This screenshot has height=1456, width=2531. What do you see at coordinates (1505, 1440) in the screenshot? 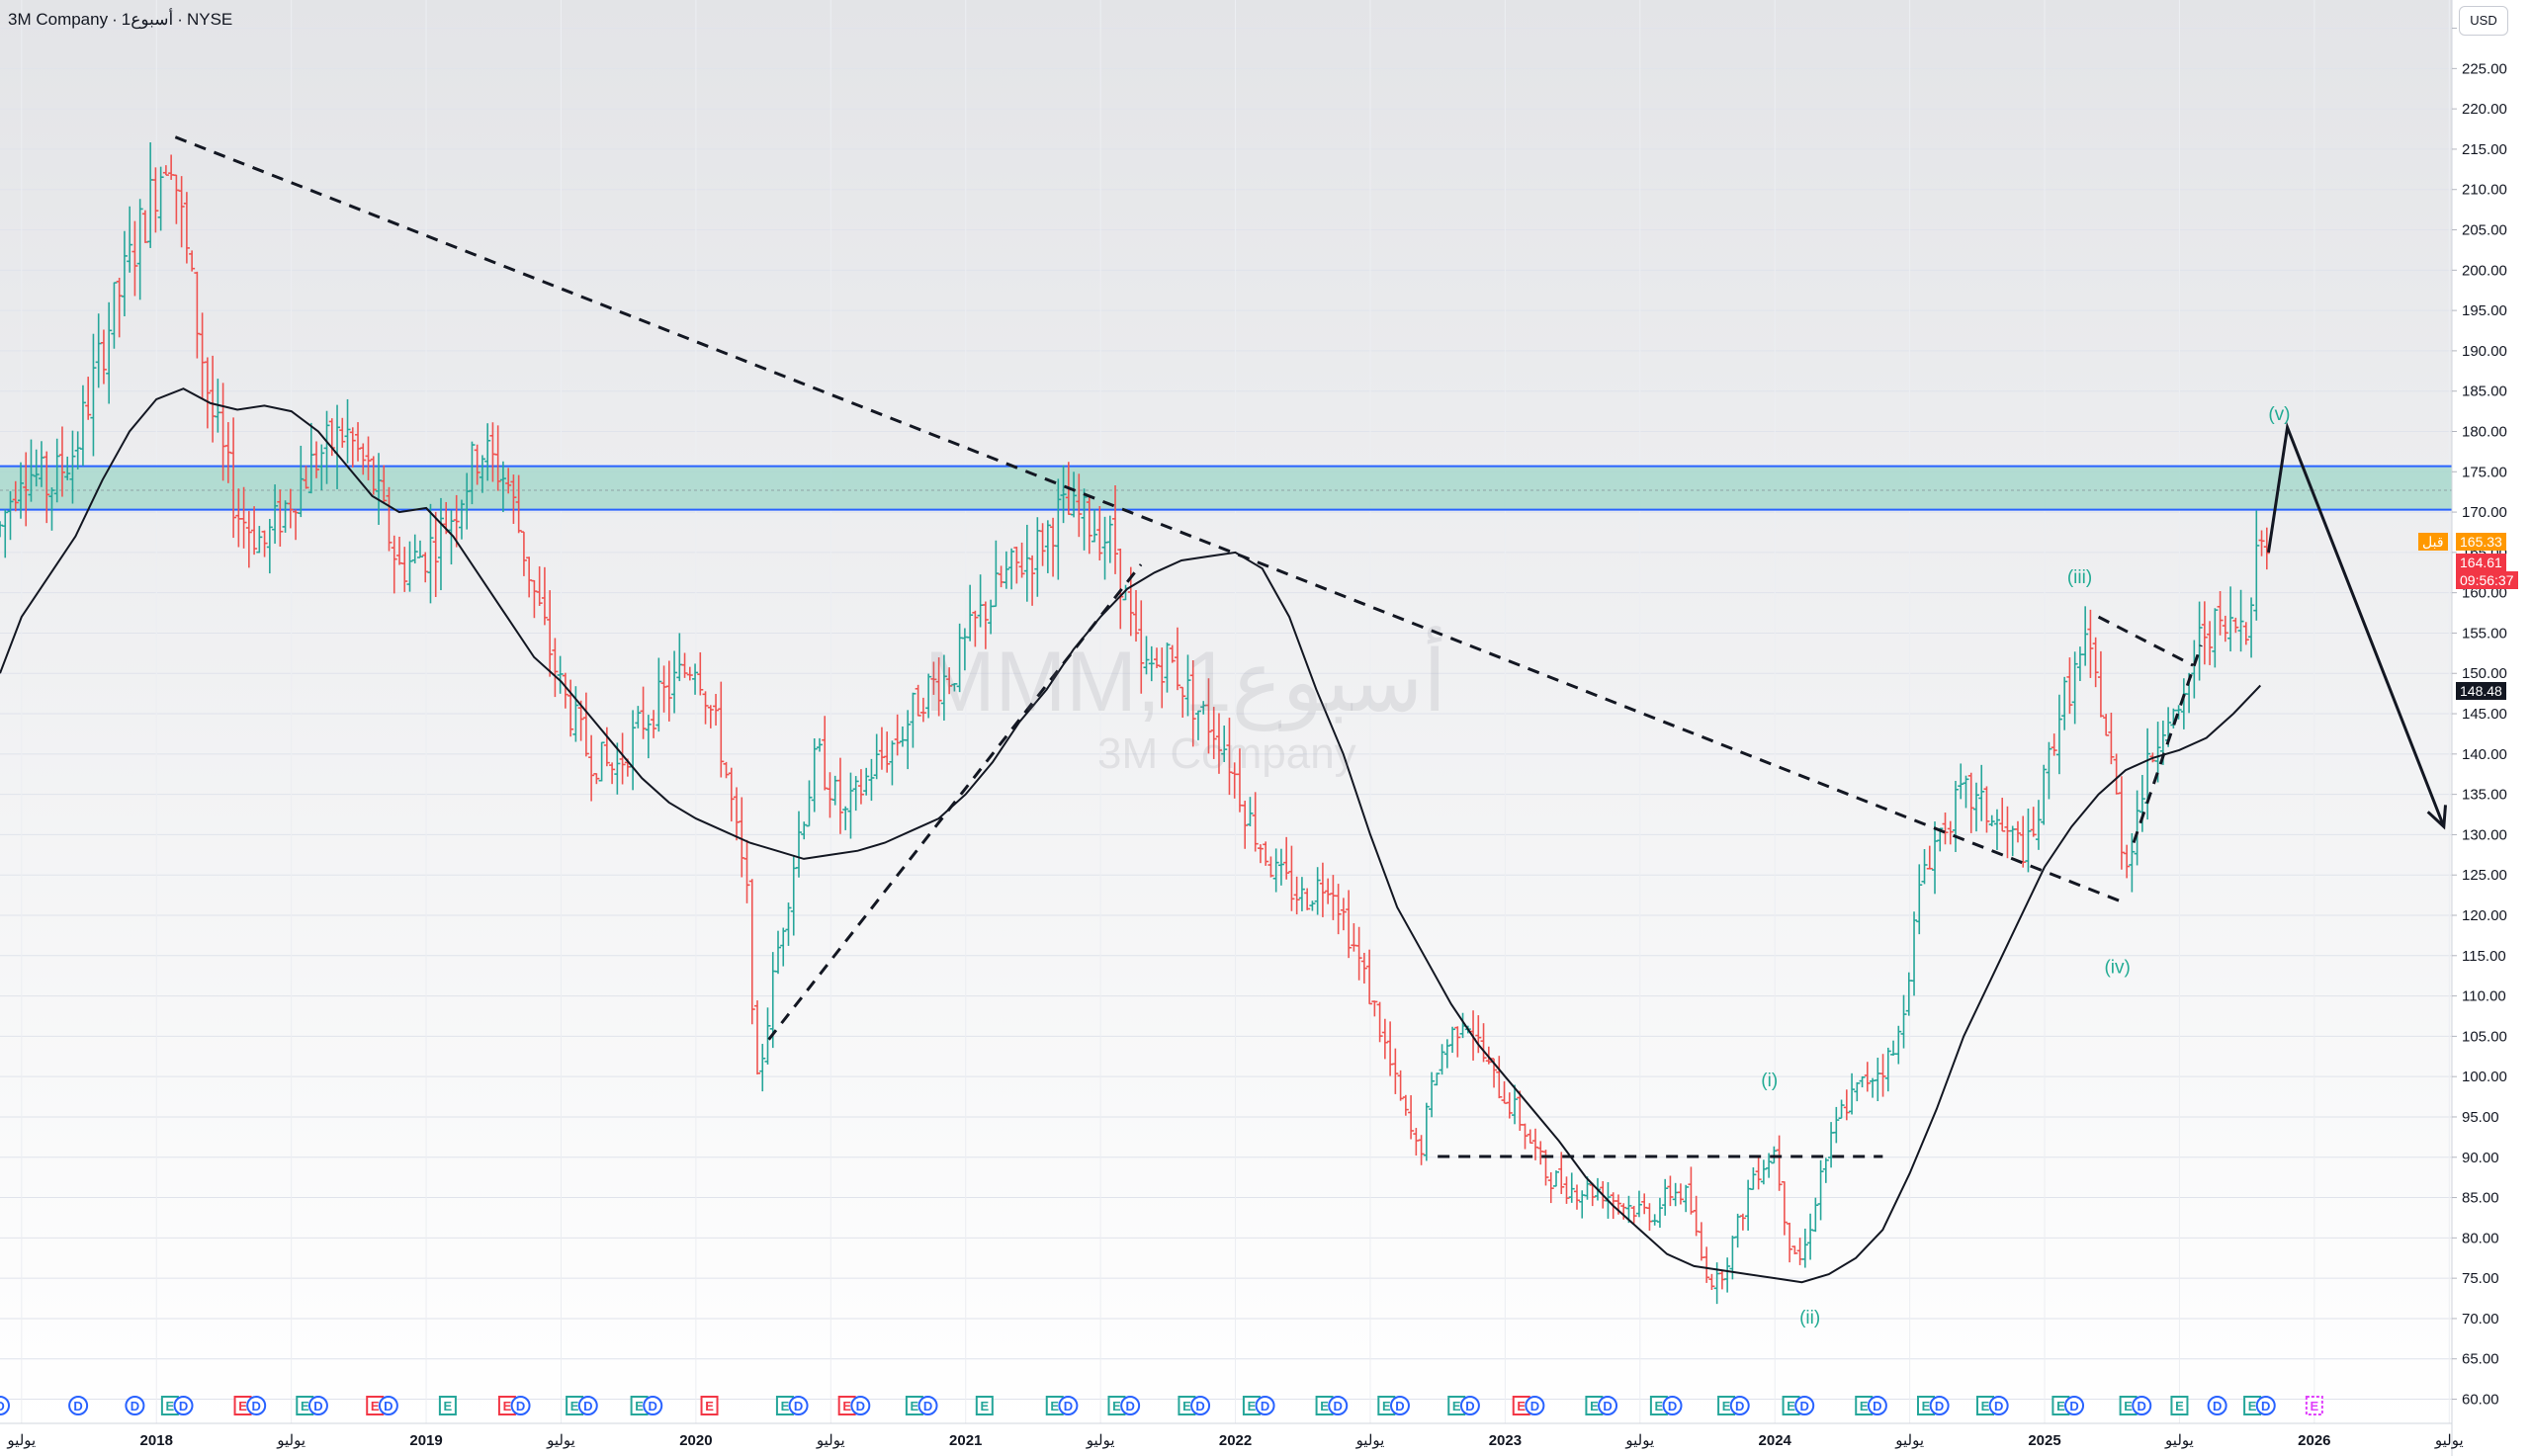
I see `x-tick-label: 2023` at bounding box center [1505, 1440].